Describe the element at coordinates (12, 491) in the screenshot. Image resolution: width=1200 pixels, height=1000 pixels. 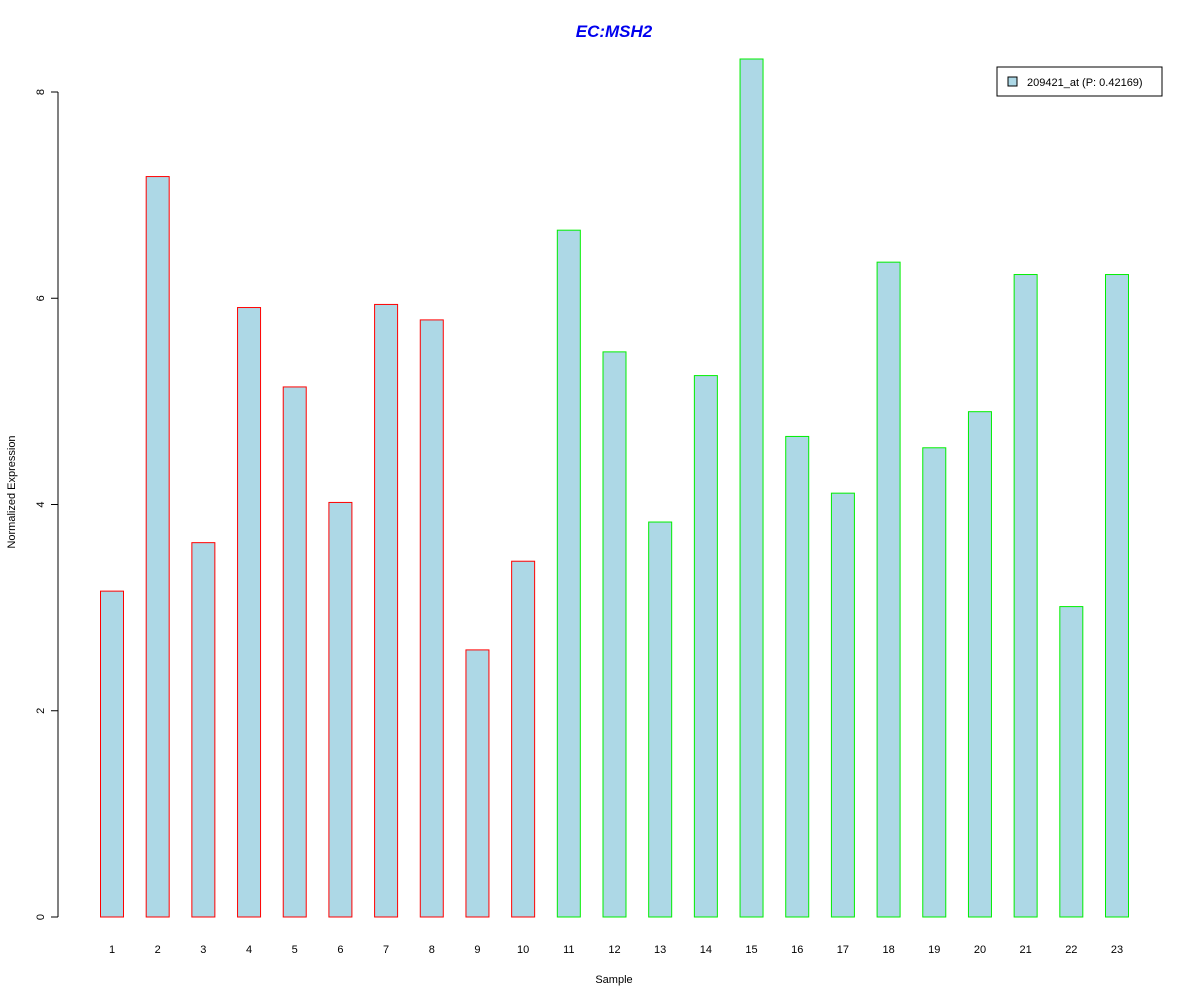
I see `y-axis-label: Normalized Expression` at that location.